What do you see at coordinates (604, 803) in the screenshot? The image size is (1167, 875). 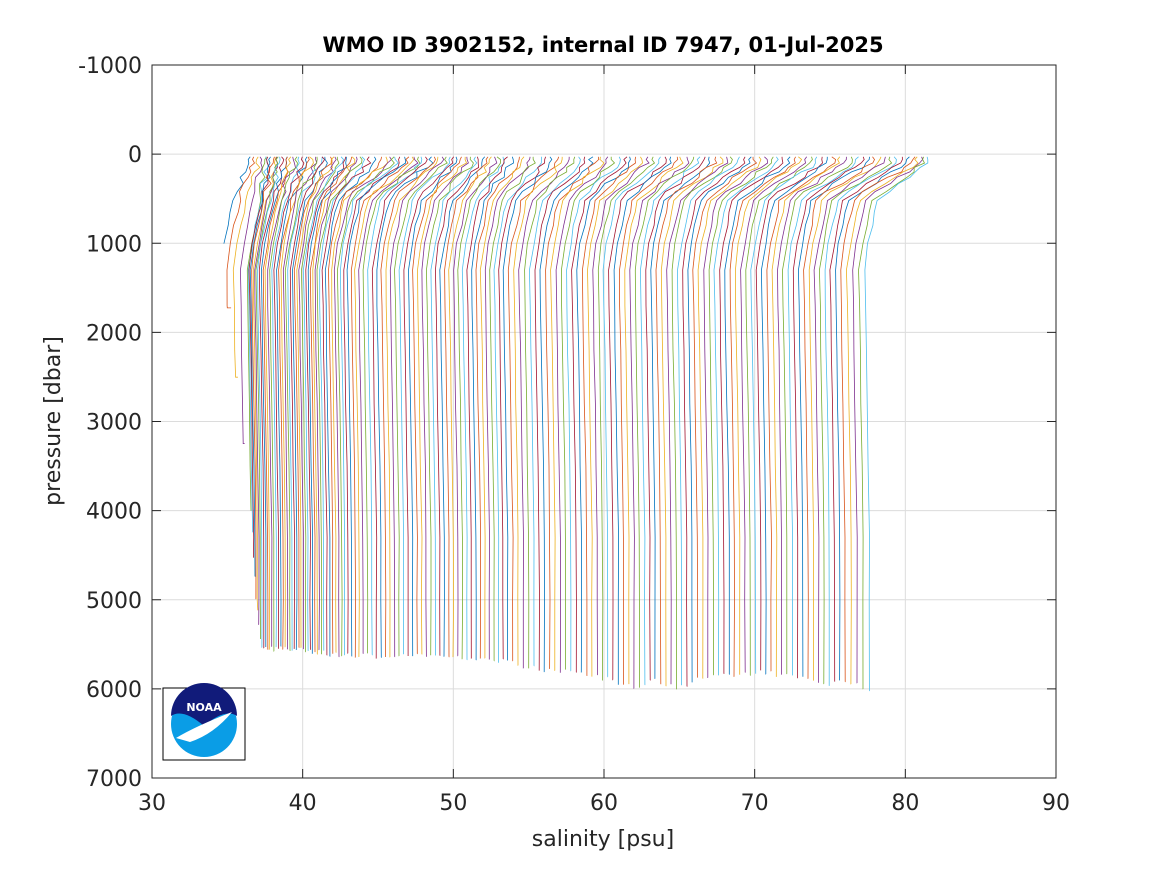 I see `x-tick-labels: 30 40 50 60 70 80 90` at bounding box center [604, 803].